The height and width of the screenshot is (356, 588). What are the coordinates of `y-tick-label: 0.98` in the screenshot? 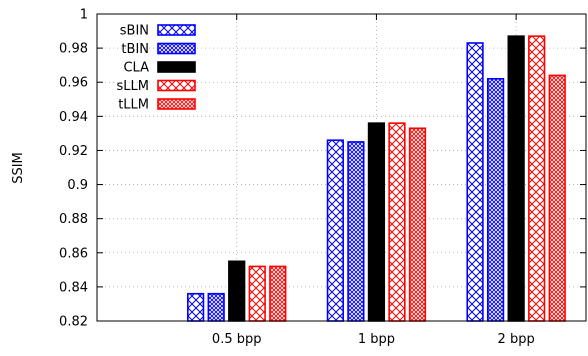 It's located at (73, 49).